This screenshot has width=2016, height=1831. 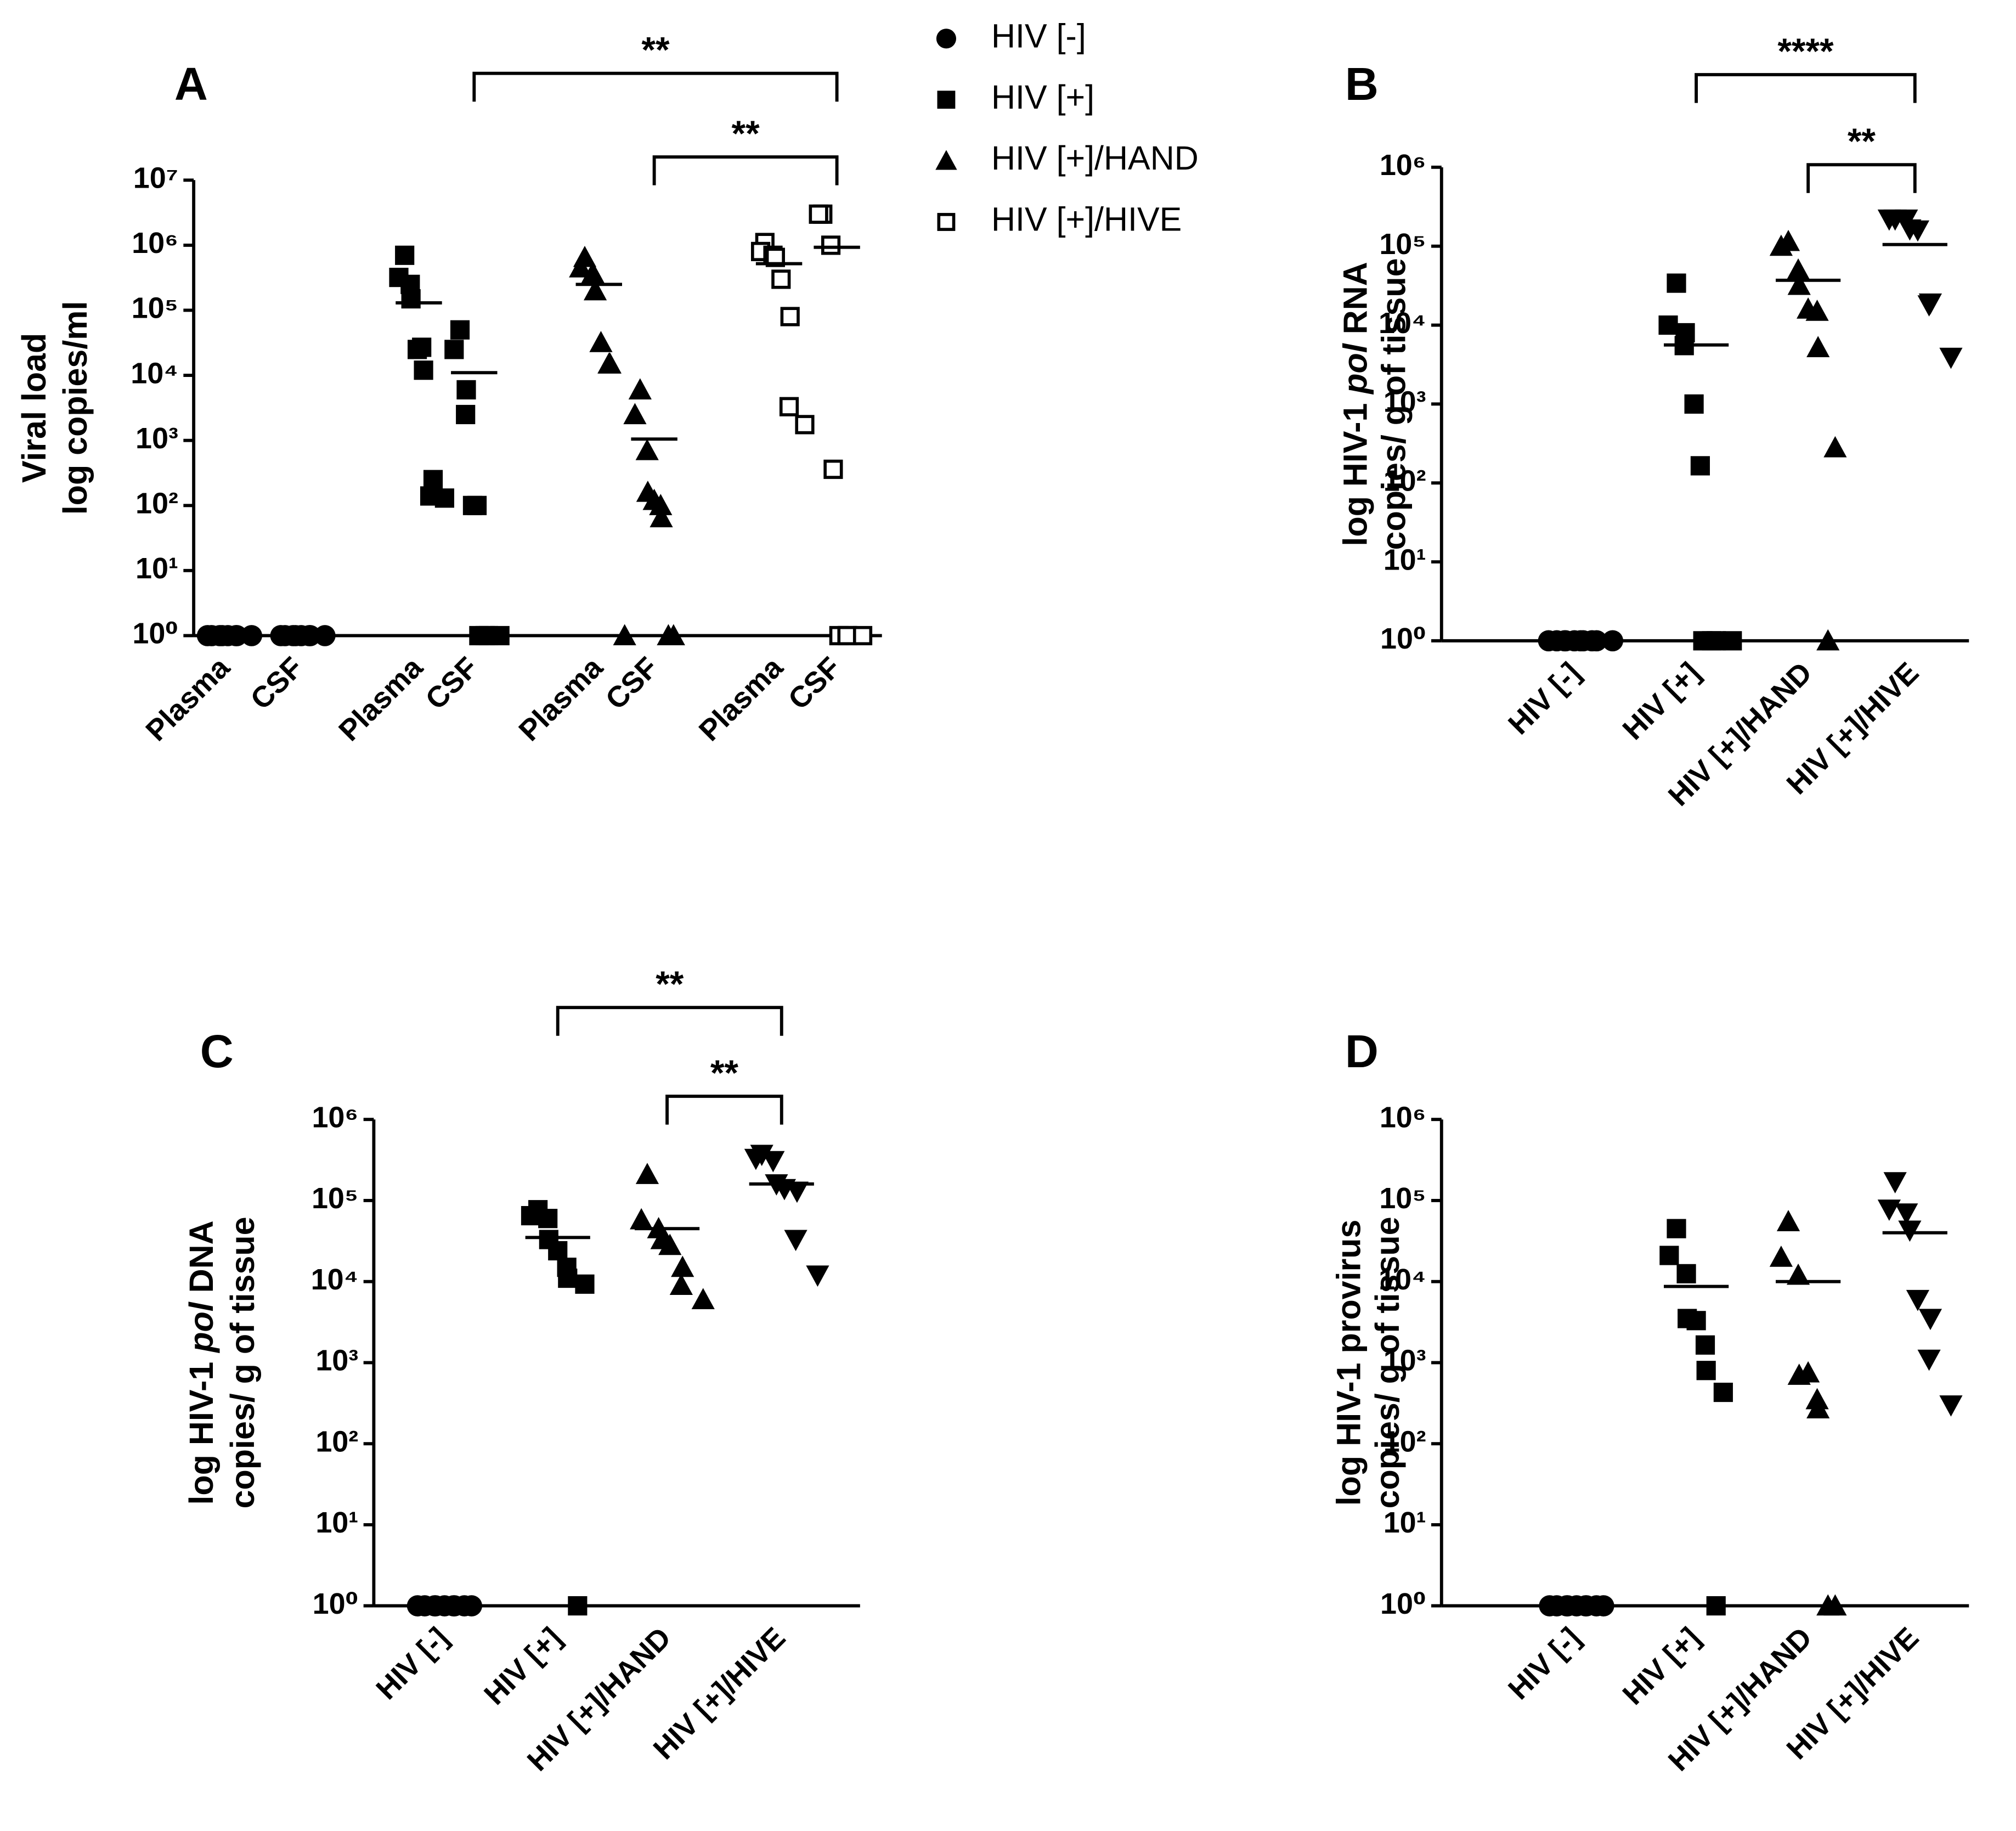 I want to click on y-axis-label-part: log HIV-1, so click(x=1355, y=470).